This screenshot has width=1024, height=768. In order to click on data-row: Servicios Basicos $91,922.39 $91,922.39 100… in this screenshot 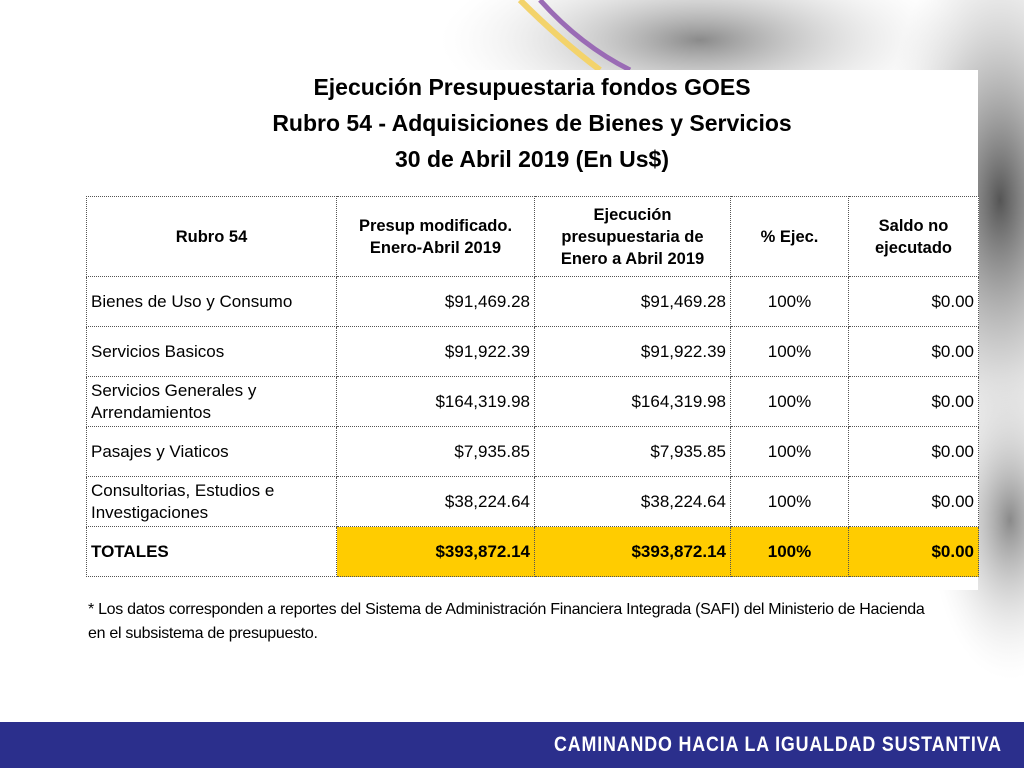, I will do `click(532, 351)`.